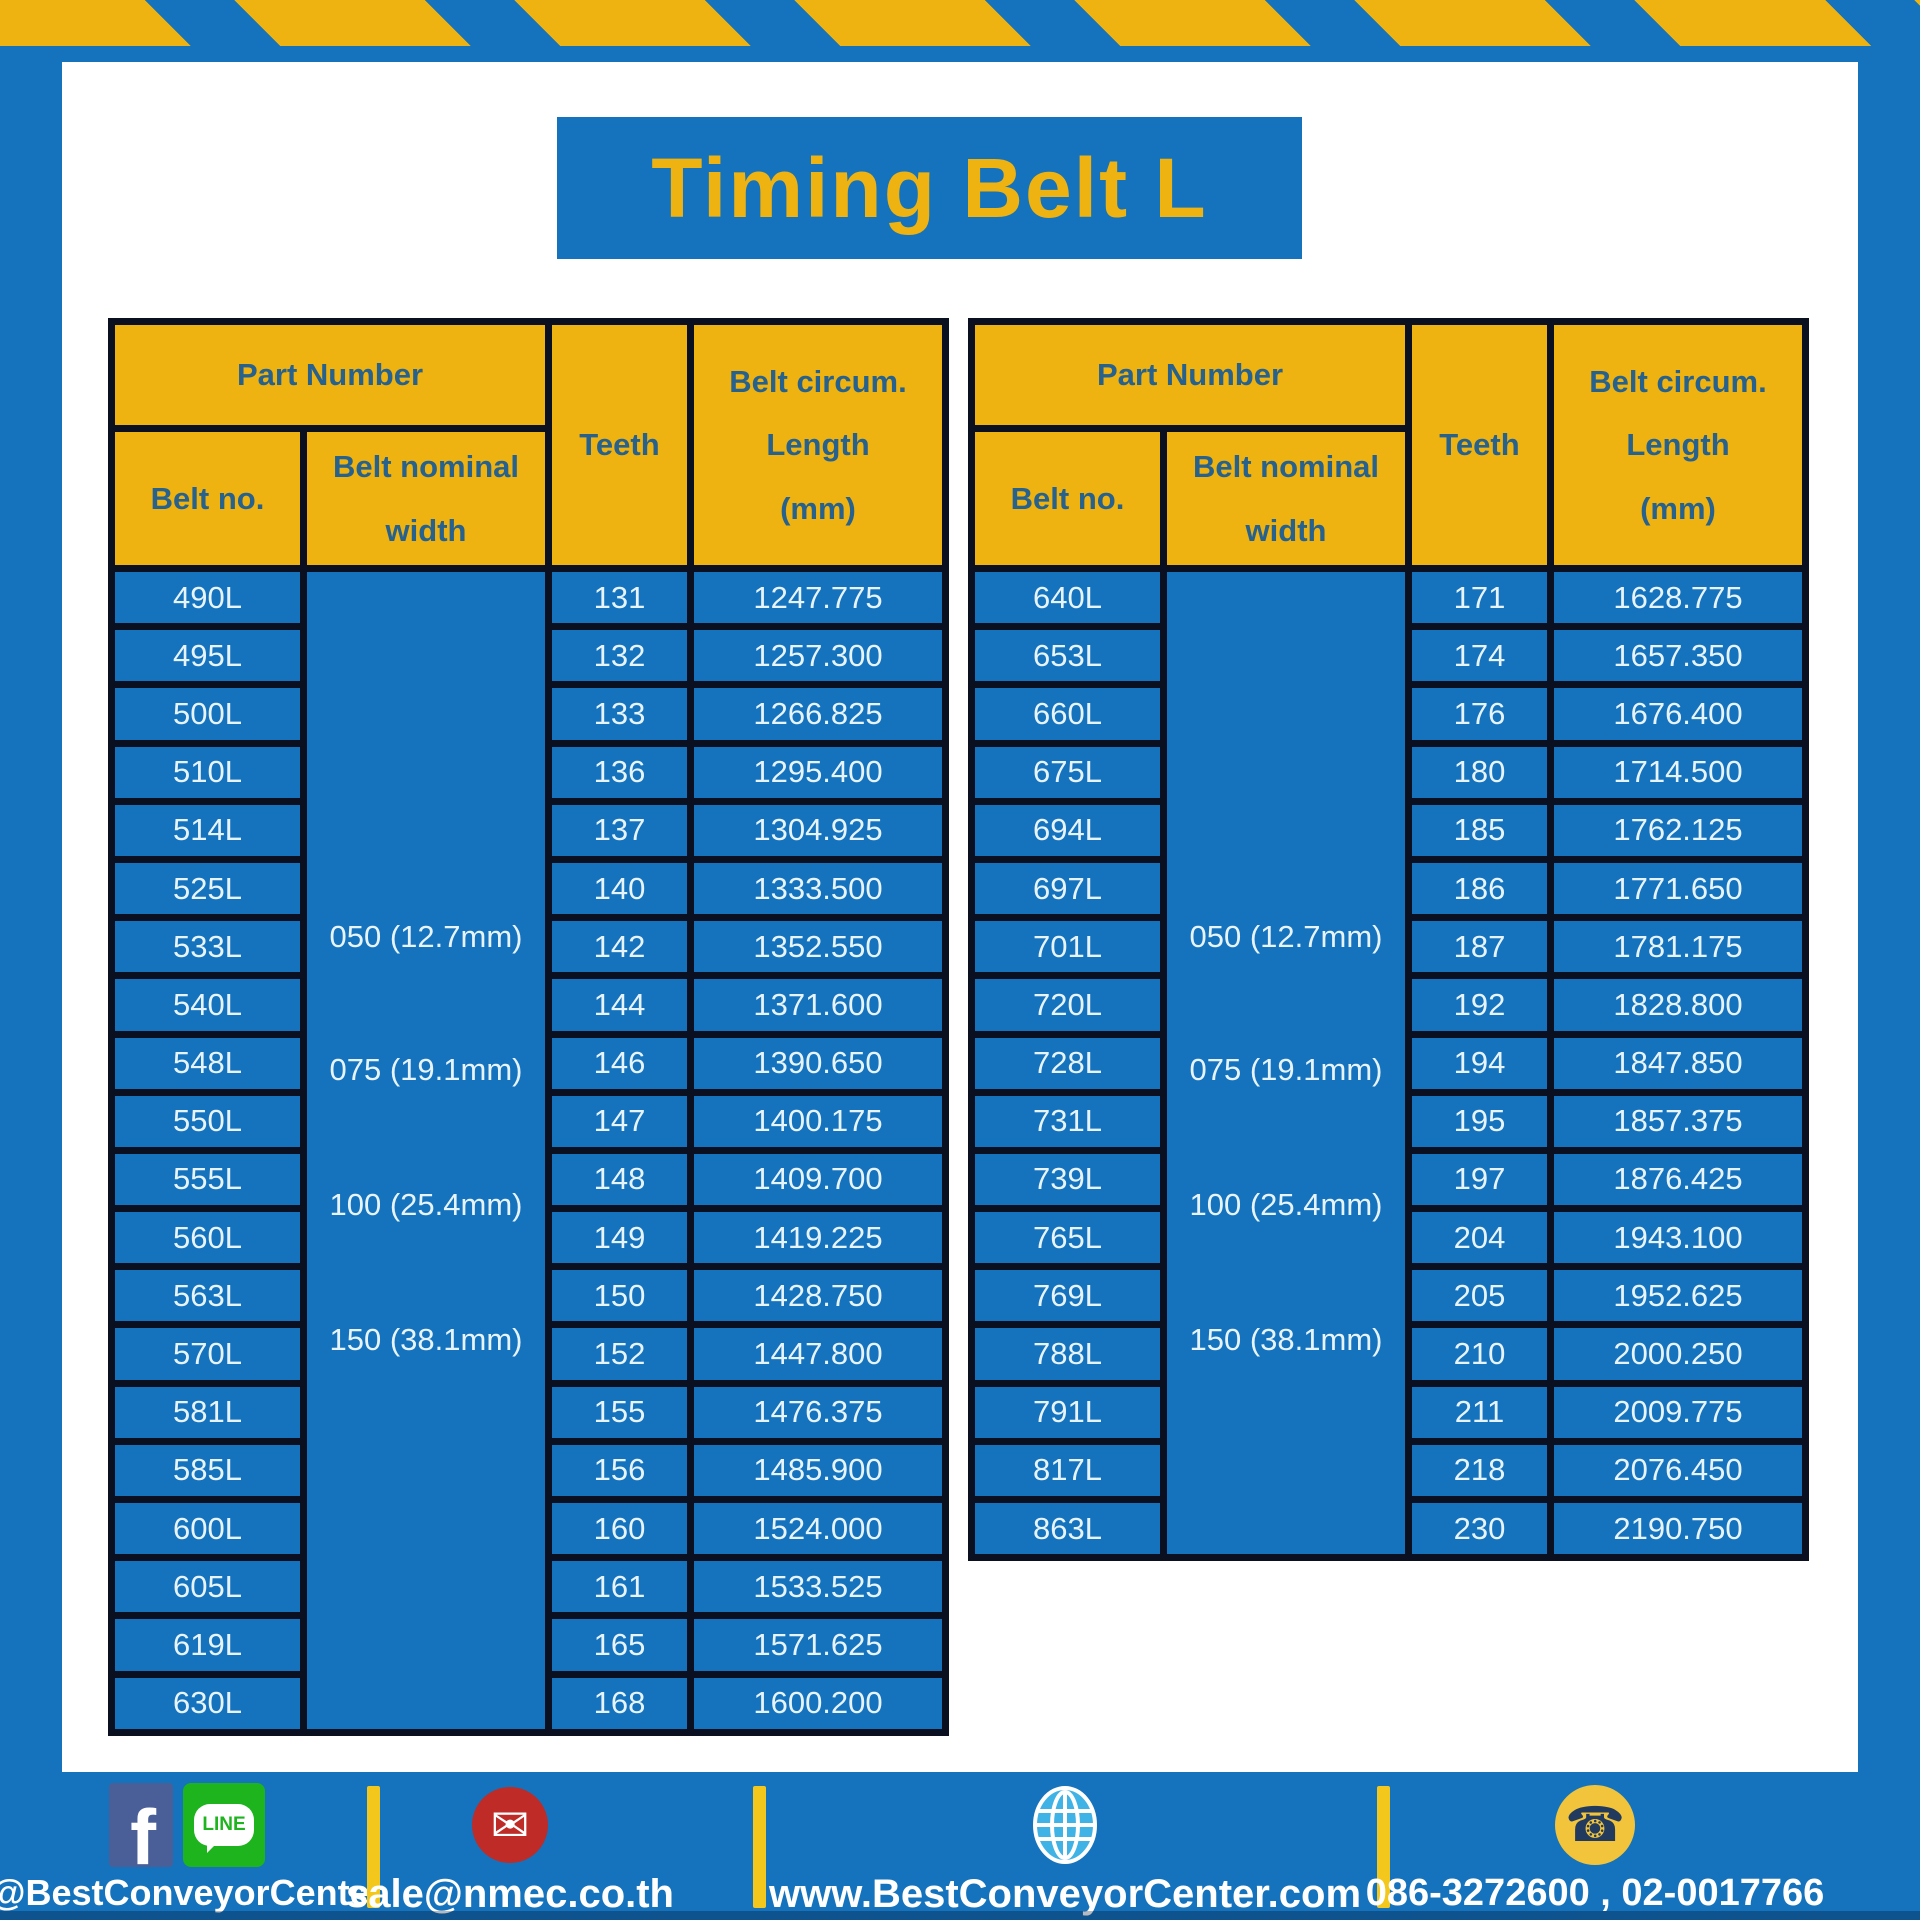 The image size is (1920, 1920). I want to click on teeth-cell: 192, so click(1479, 1005).